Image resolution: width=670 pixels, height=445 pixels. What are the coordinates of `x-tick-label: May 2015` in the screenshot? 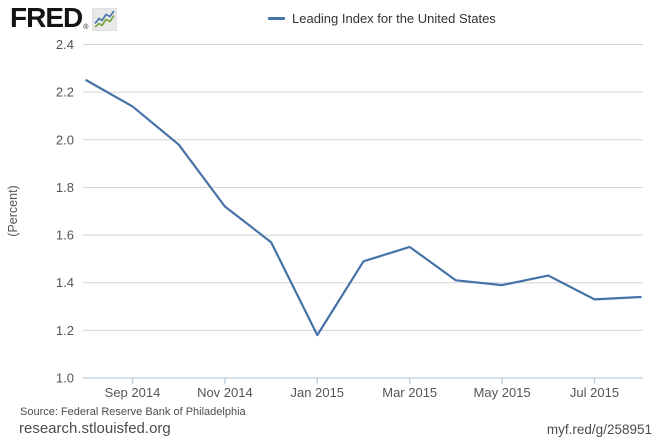 It's located at (502, 392).